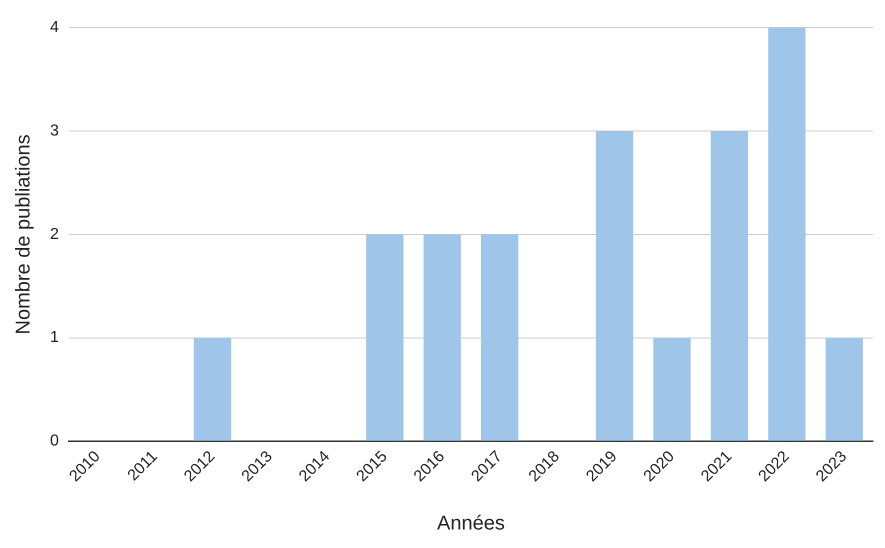 Image resolution: width=885 pixels, height=548 pixels. Describe the element at coordinates (471, 523) in the screenshot. I see `x-axis-title: Années` at that location.